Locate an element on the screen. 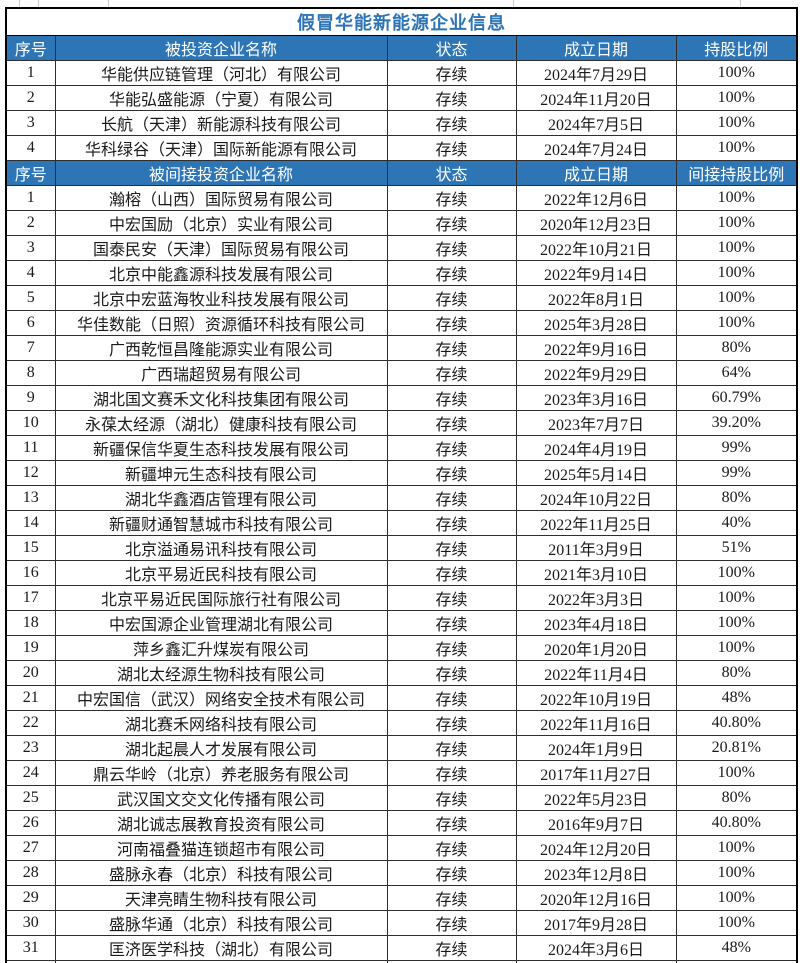 Image resolution: width=800 pixels, height=963 pixels. cell-index: 13 is located at coordinates (30, 498).